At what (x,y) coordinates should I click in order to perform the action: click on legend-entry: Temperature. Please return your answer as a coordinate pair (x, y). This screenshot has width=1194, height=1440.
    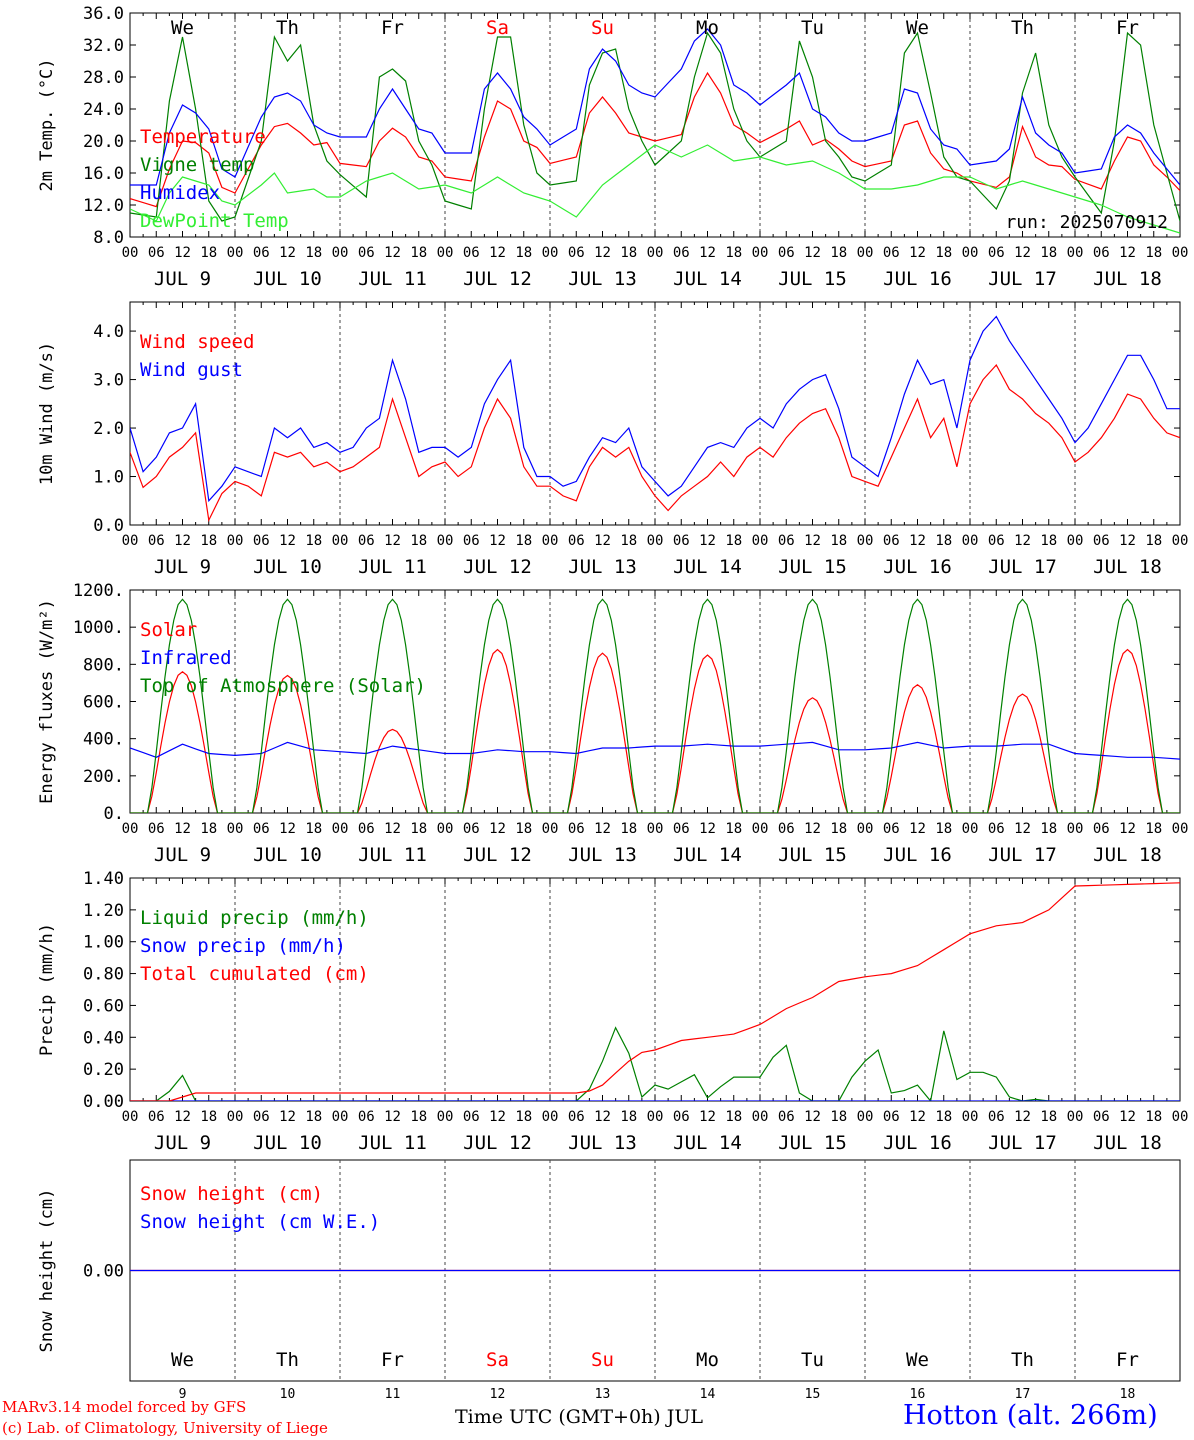
    Looking at the image, I should click on (203, 137).